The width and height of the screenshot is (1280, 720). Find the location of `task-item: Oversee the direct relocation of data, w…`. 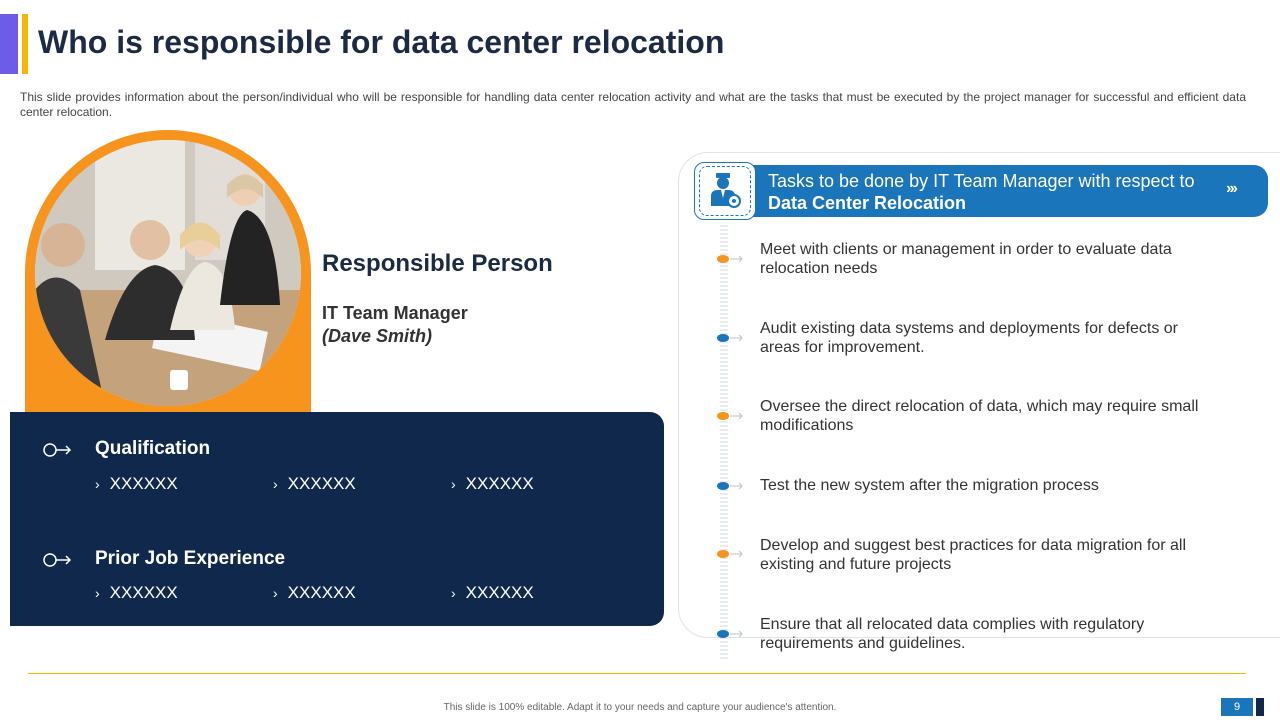

task-item: Oversee the direct relocation of data, w… is located at coordinates (979, 416).